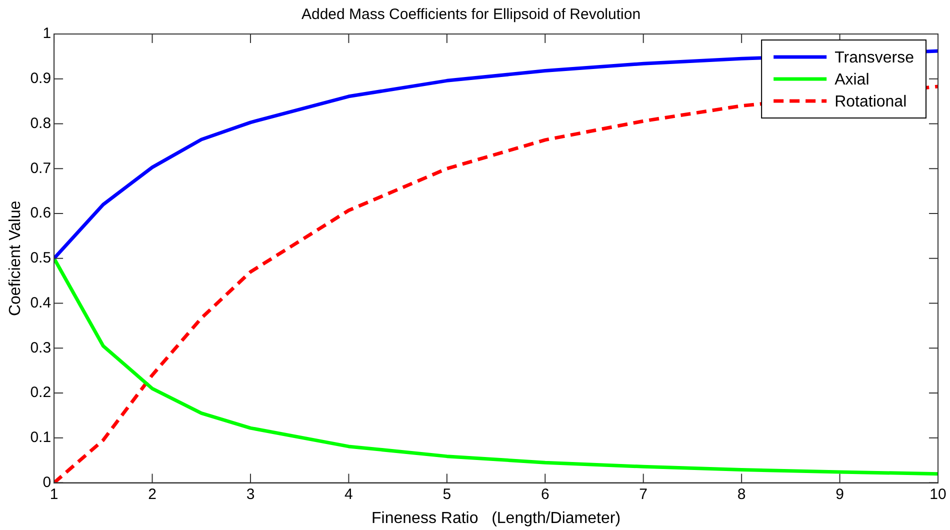  I want to click on y-tick-label: 0, so click(47, 482).